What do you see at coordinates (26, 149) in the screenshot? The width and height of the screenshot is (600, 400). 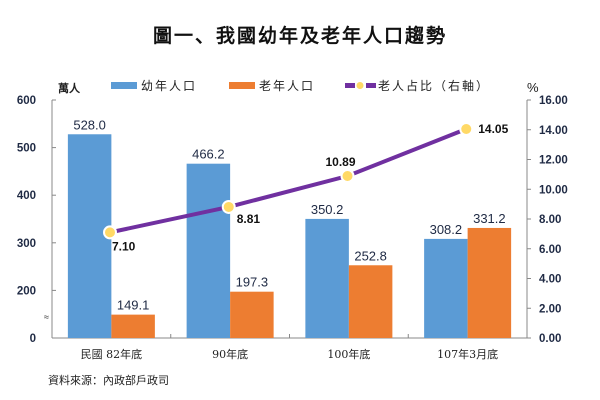 I see `left-tick-label: 500` at bounding box center [26, 149].